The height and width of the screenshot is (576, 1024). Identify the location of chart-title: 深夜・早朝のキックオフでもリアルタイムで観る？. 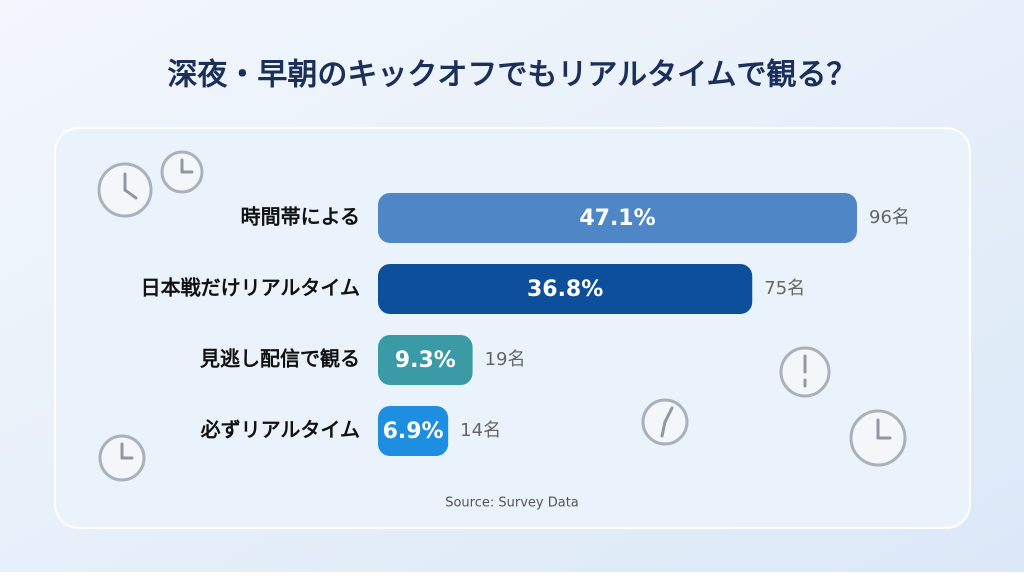
(511, 75).